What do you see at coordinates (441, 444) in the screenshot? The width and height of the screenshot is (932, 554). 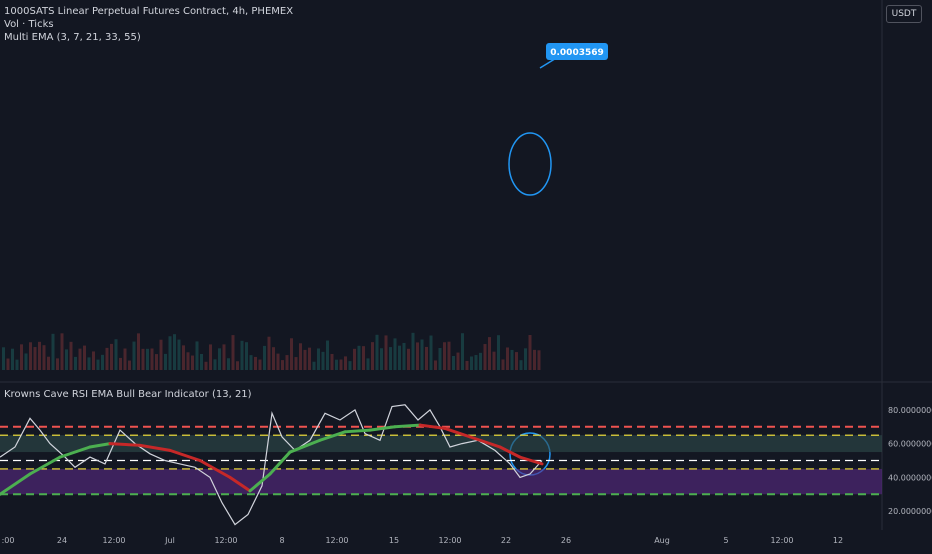 I see `rsi-bull-zone` at bounding box center [441, 444].